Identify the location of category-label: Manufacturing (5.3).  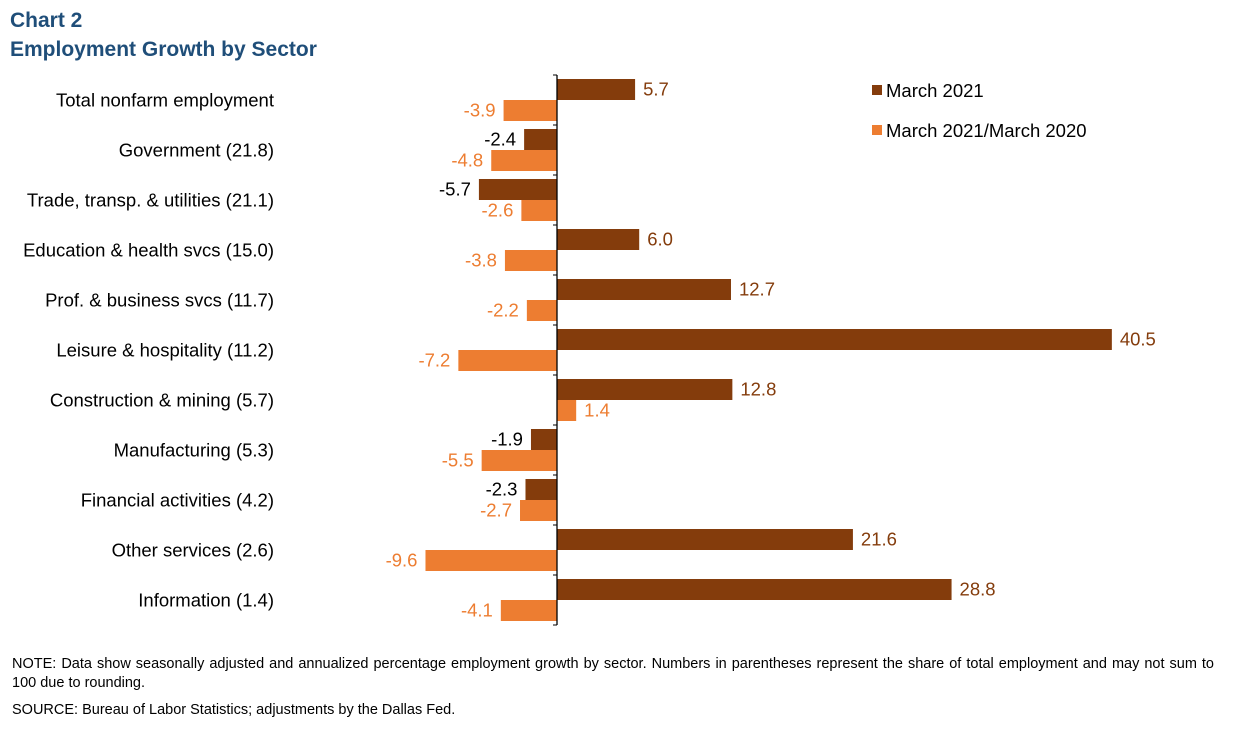
(194, 450).